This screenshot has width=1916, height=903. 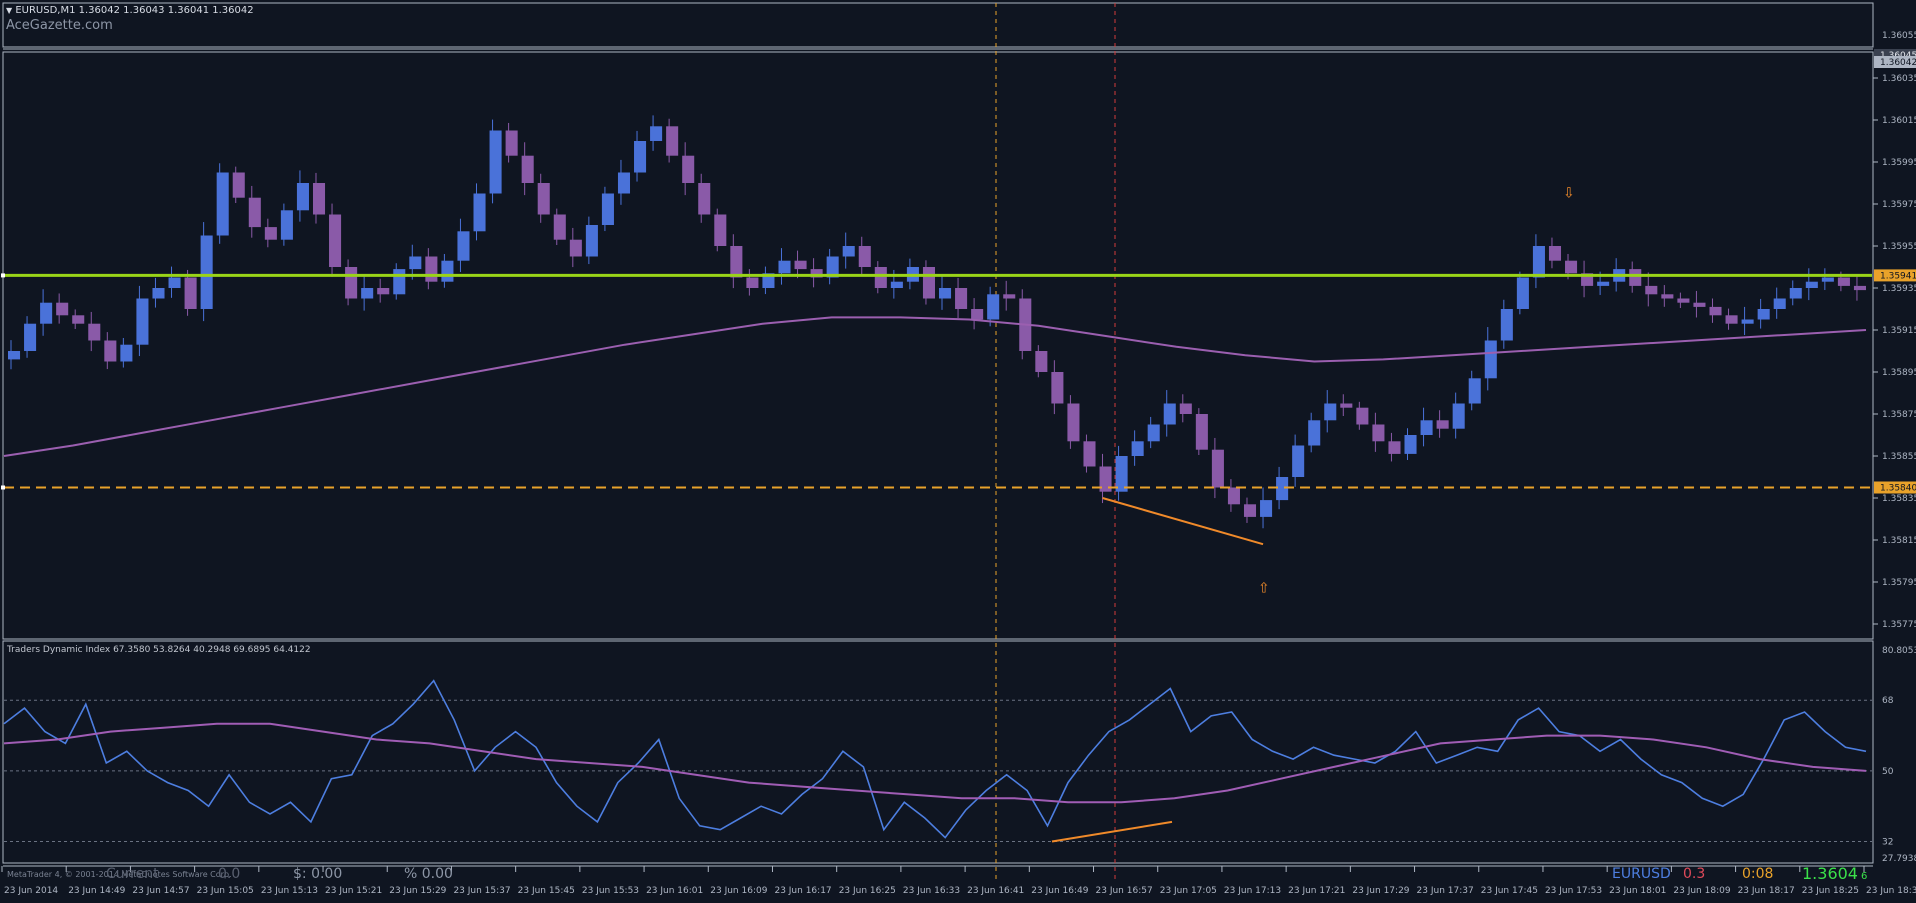 I want to click on time-axis-label: 23 Jun 18:17, so click(x=1766, y=891).